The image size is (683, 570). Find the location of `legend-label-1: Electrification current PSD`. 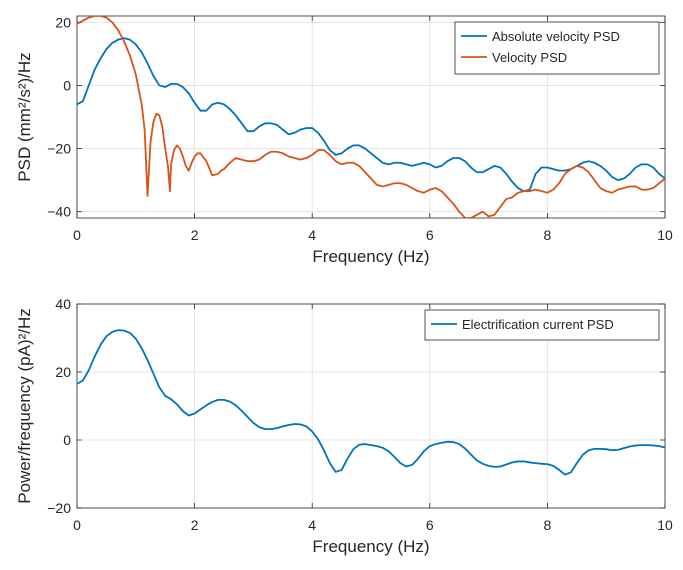

legend-label-1: Electrification current PSD is located at coordinates (538, 324).